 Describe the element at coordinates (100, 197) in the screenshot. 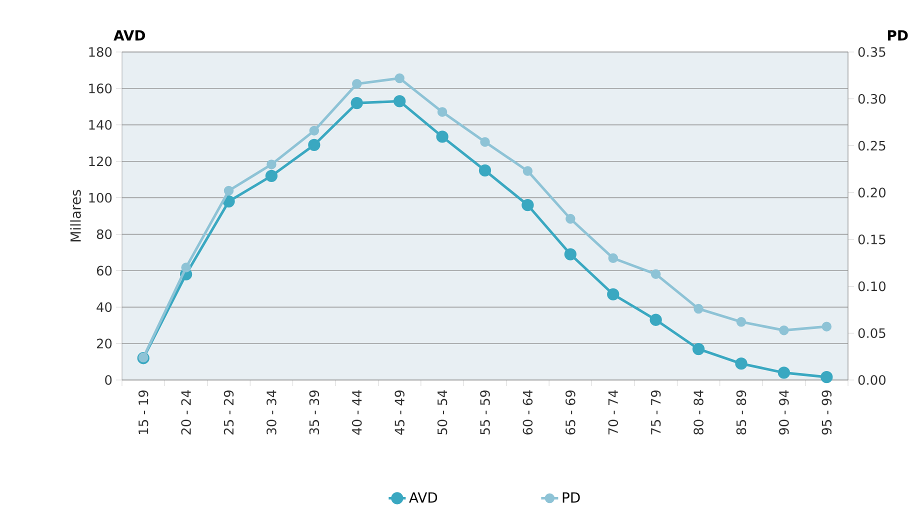

I see `y-tick-label: 100` at that location.